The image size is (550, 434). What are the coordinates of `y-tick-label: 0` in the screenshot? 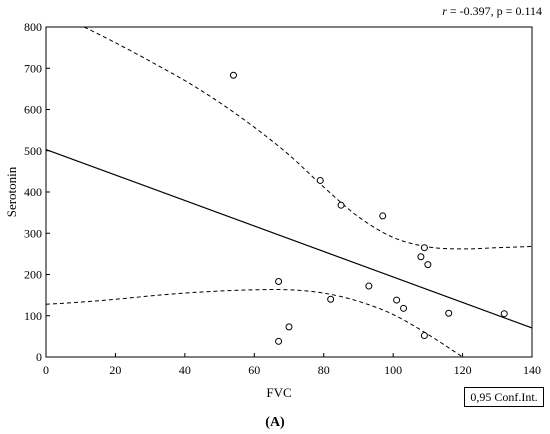 It's located at (39, 357).